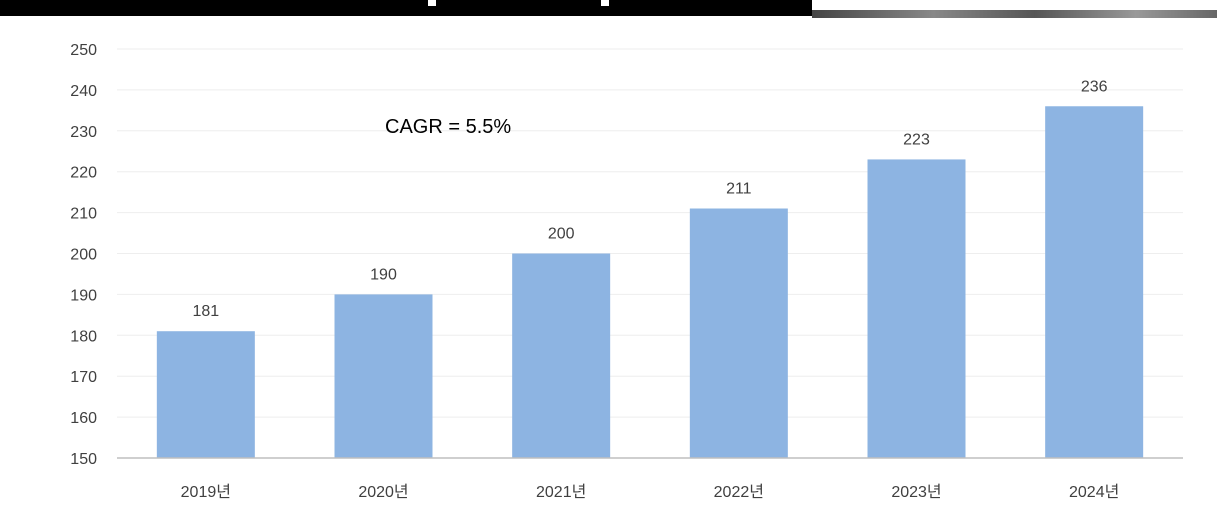 Image resolution: width=1217 pixels, height=508 pixels. What do you see at coordinates (83, 336) in the screenshot?
I see `y-tick-label: 180` at bounding box center [83, 336].